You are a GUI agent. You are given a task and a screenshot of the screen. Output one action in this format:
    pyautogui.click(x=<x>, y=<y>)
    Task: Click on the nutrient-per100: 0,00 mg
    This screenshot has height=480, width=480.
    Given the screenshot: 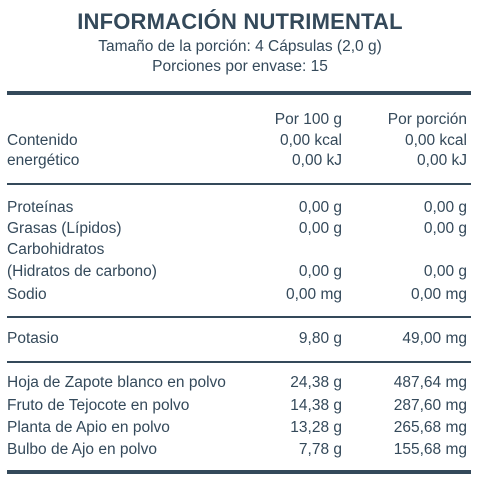 What is the action you would take?
    pyautogui.click(x=313, y=294)
    